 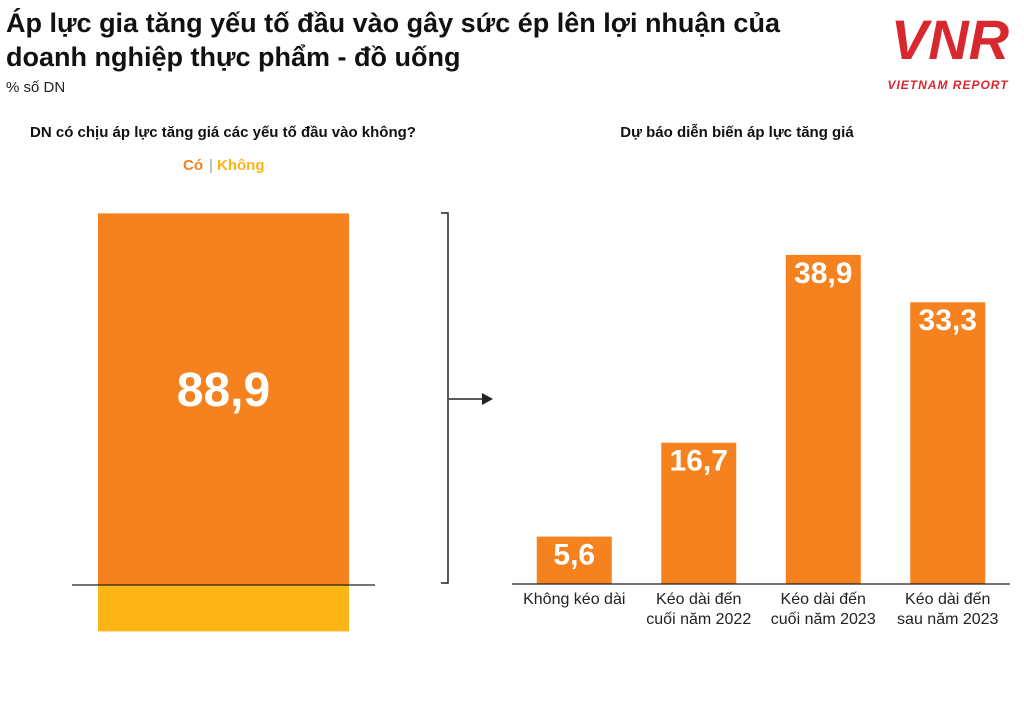 I want to click on logo-mark: VNR, so click(x=950, y=39).